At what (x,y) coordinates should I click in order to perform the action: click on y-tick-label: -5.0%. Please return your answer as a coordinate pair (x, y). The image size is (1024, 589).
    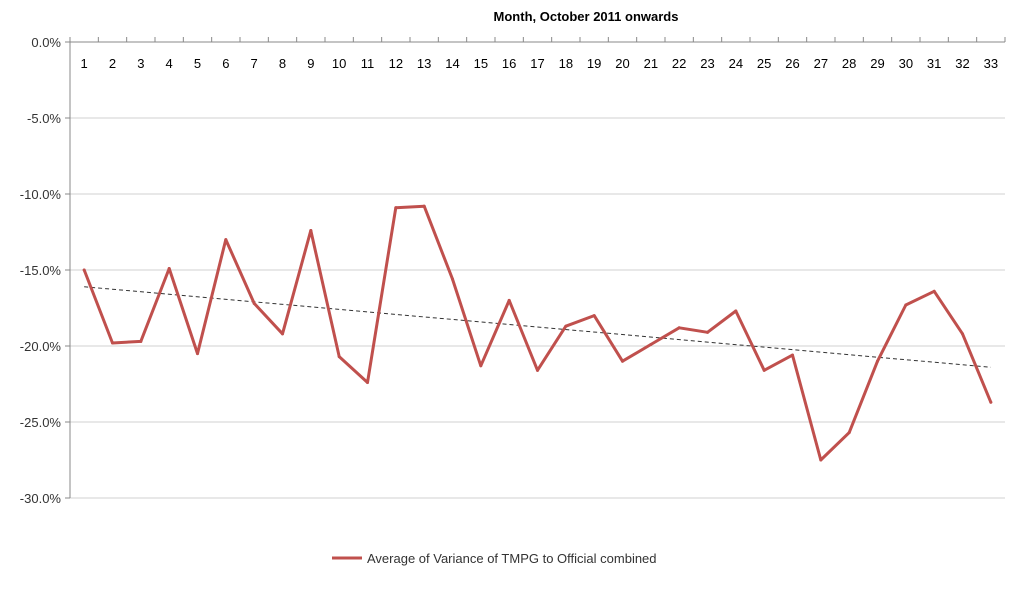
    Looking at the image, I should click on (44, 118).